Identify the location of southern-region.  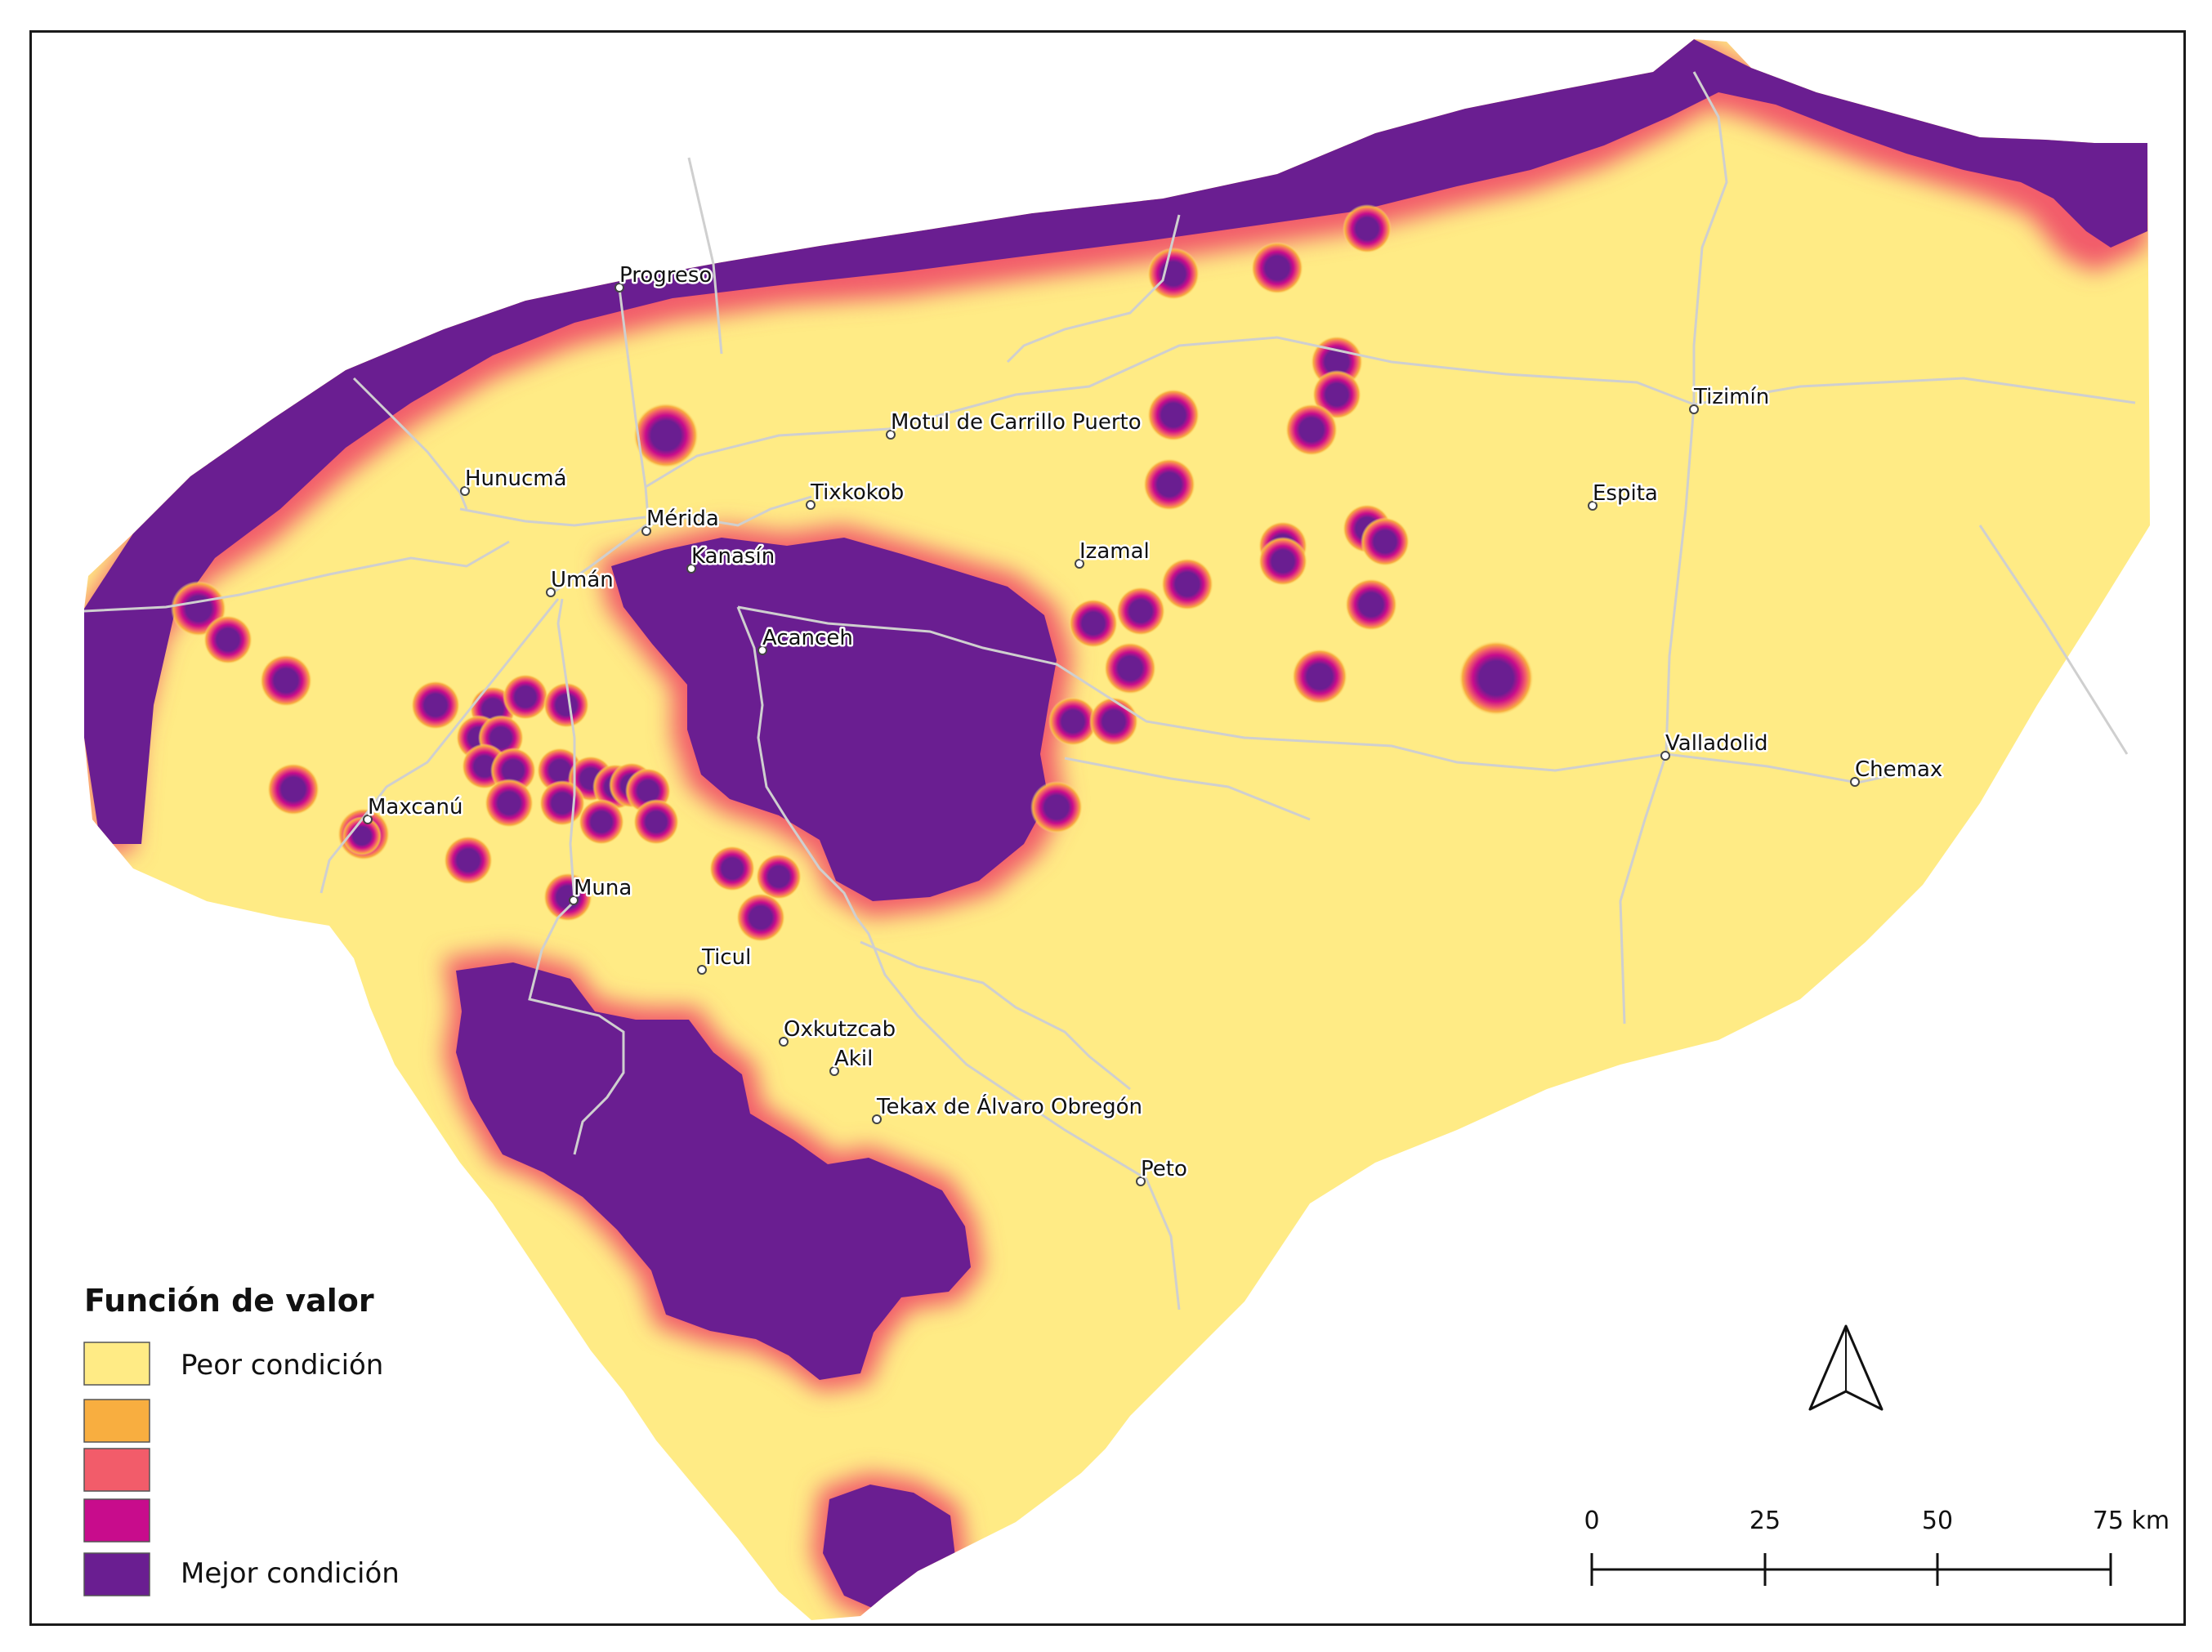
(713, 1285).